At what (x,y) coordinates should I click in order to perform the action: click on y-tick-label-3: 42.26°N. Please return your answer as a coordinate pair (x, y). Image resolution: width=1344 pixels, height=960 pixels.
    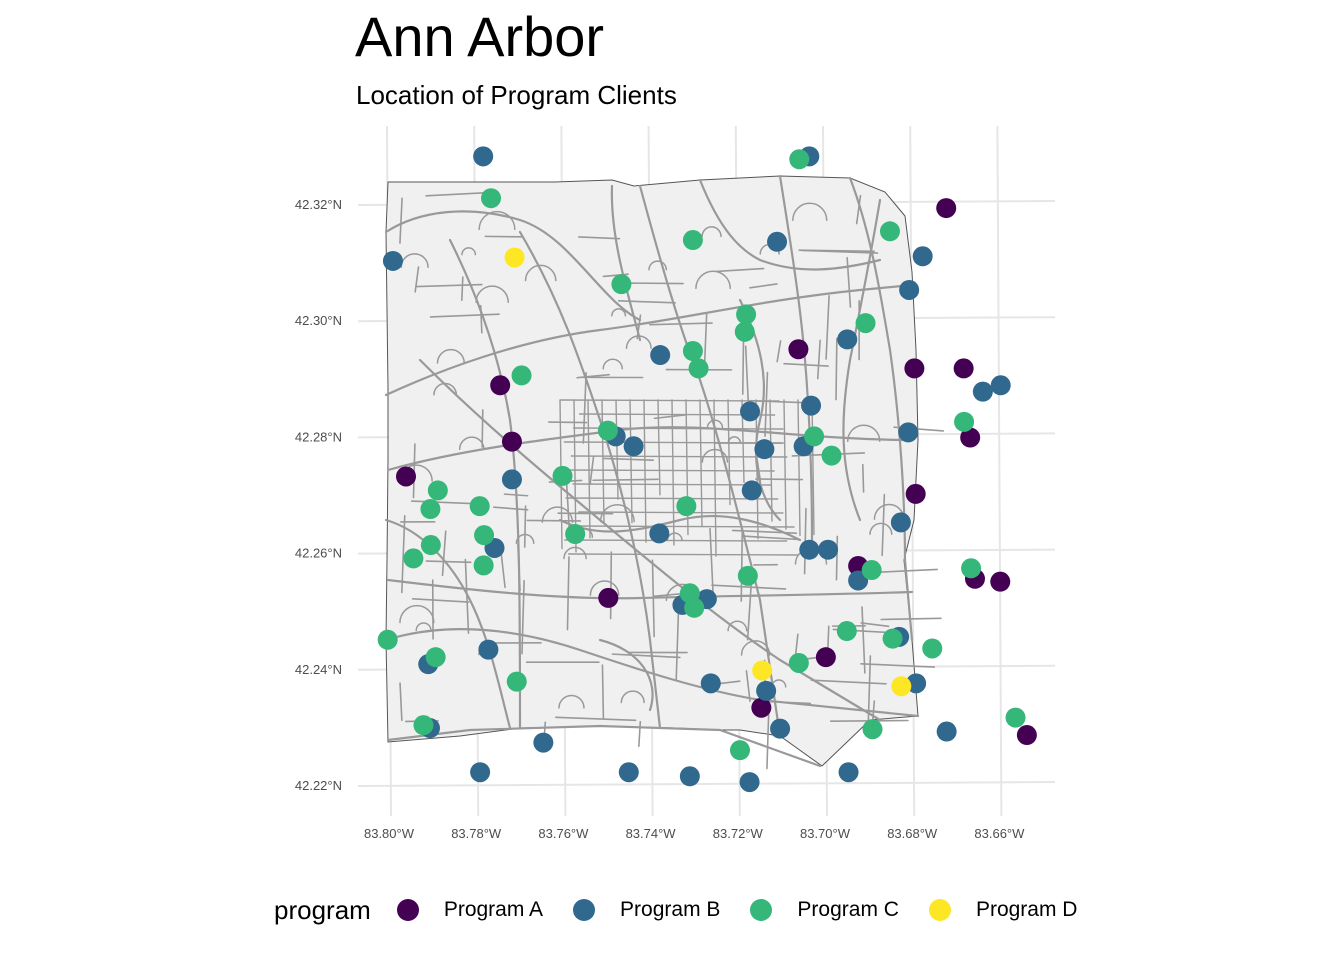
    Looking at the image, I should click on (318, 553).